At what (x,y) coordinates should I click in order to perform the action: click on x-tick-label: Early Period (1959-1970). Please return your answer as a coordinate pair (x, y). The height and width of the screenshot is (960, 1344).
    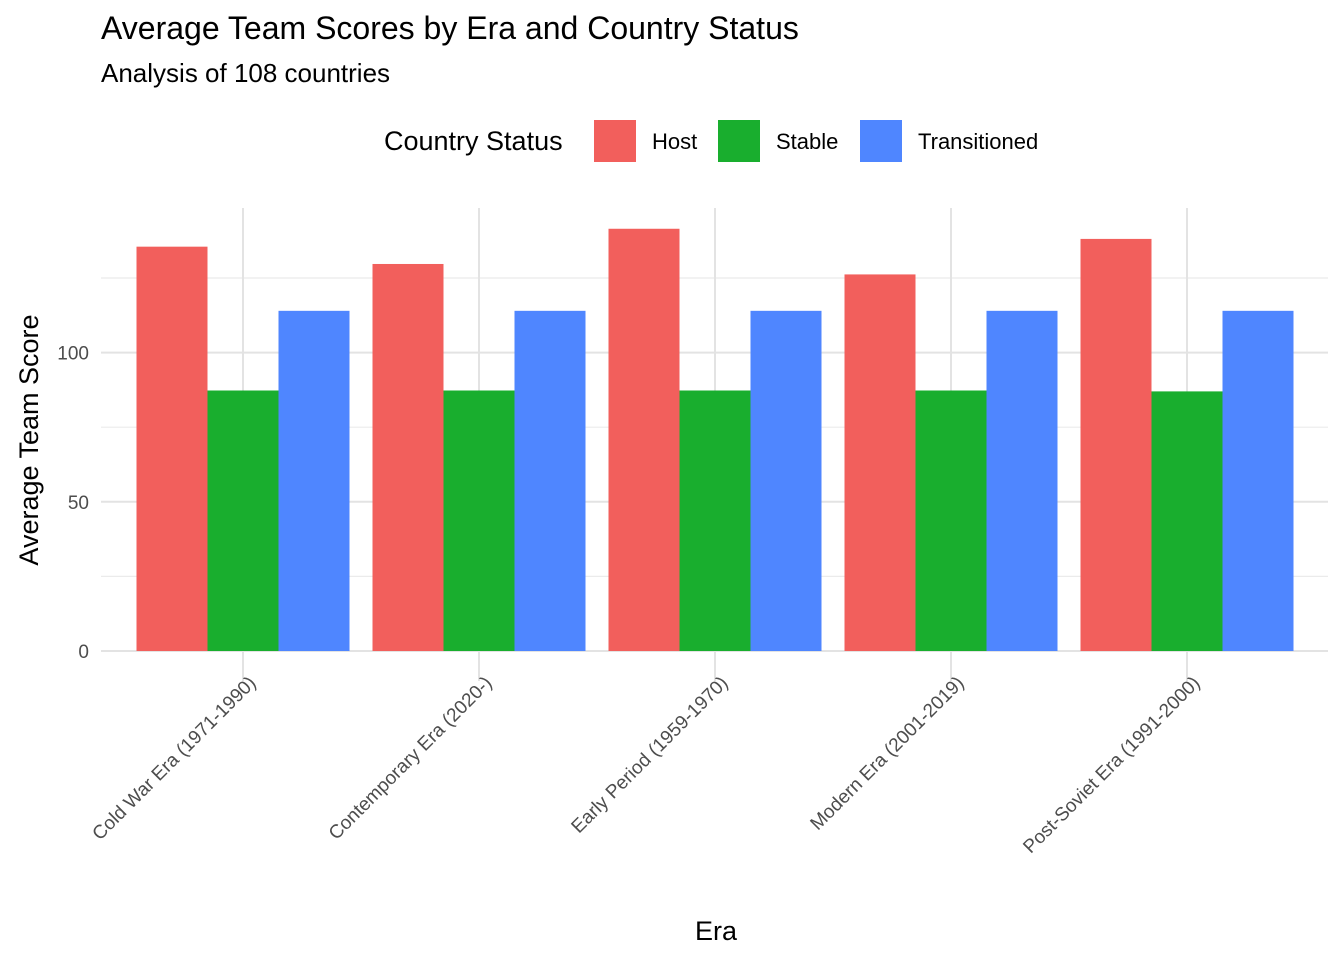
    Looking at the image, I should click on (650, 755).